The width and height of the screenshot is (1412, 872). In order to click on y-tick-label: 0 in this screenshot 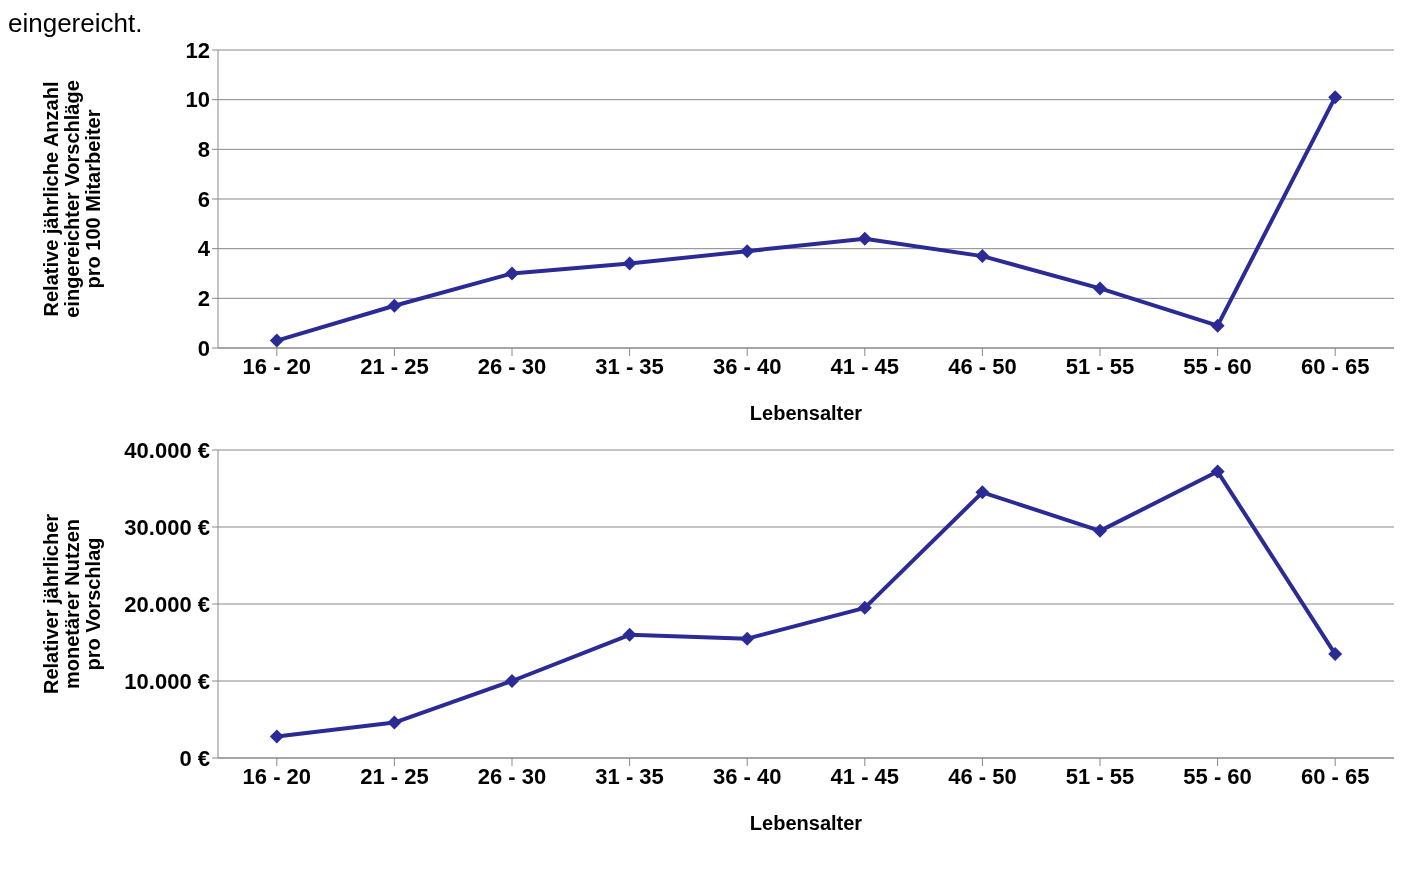, I will do `click(203, 348)`.